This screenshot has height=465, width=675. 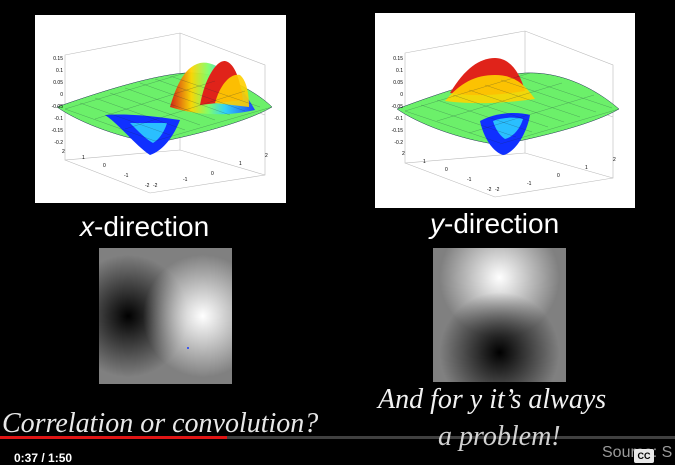 What do you see at coordinates (644, 456) in the screenshot?
I see `closed-captions-button: CC` at bounding box center [644, 456].